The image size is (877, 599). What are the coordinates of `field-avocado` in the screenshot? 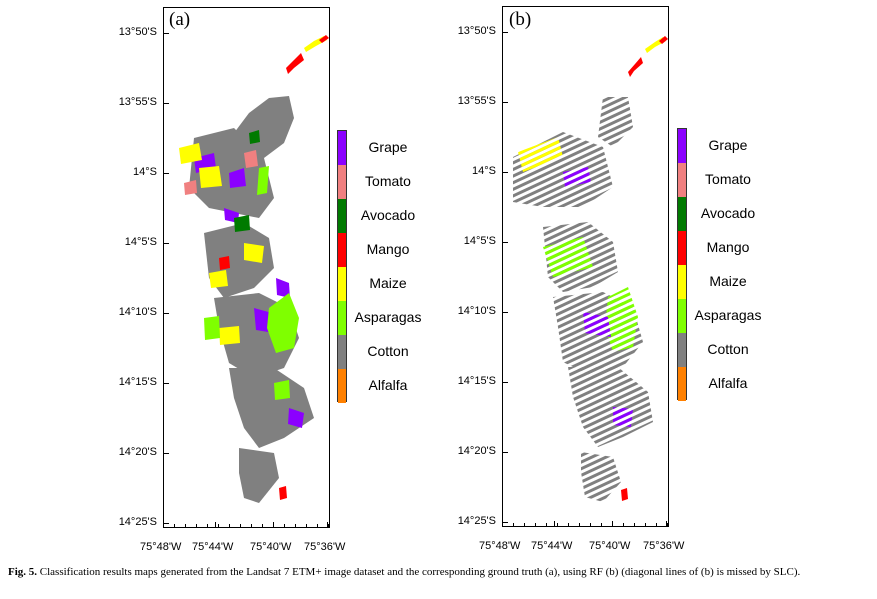 It's located at (254, 137).